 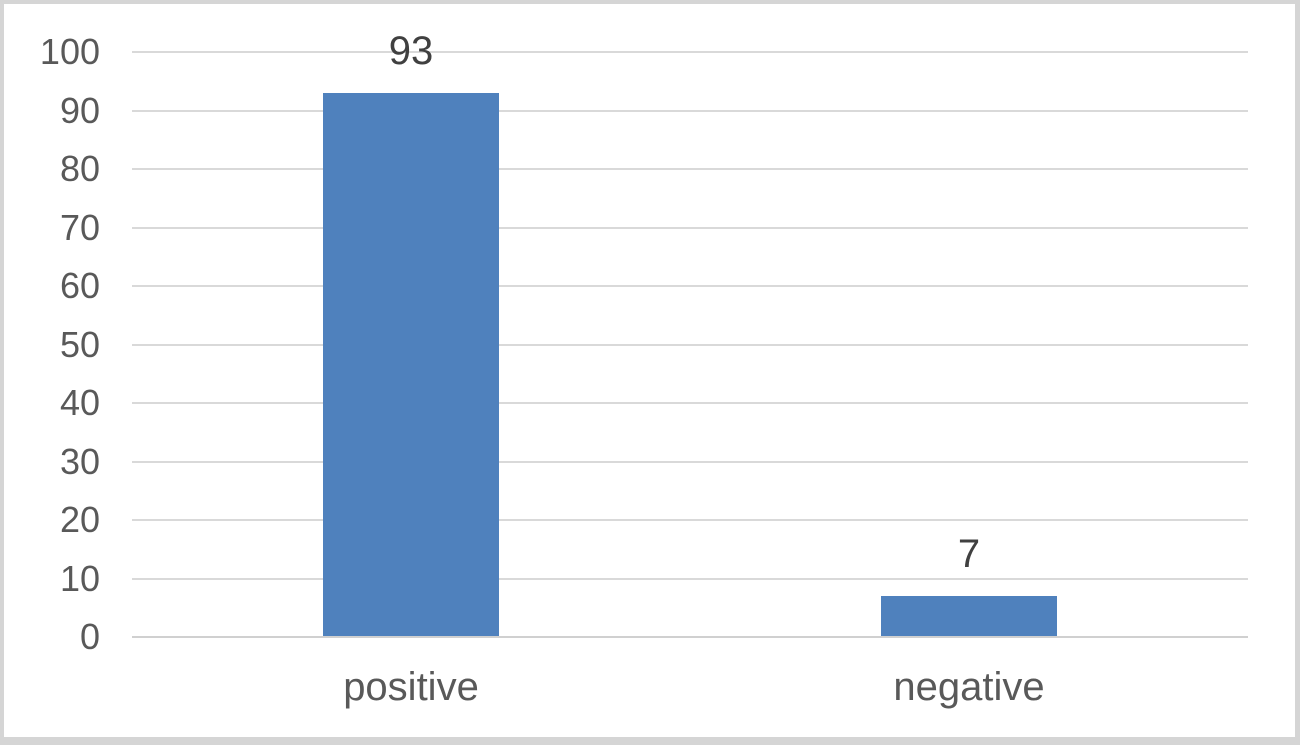 I want to click on y-tick-label: 40, so click(x=79, y=402).